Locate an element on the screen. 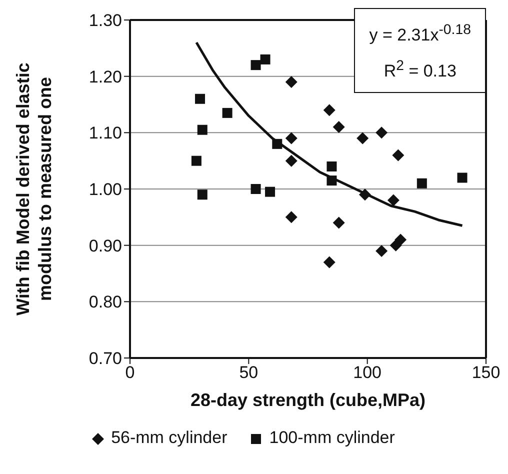 This screenshot has height=474, width=508. annotation: R$^{2}$ = 0.13 is located at coordinates (420, 69).